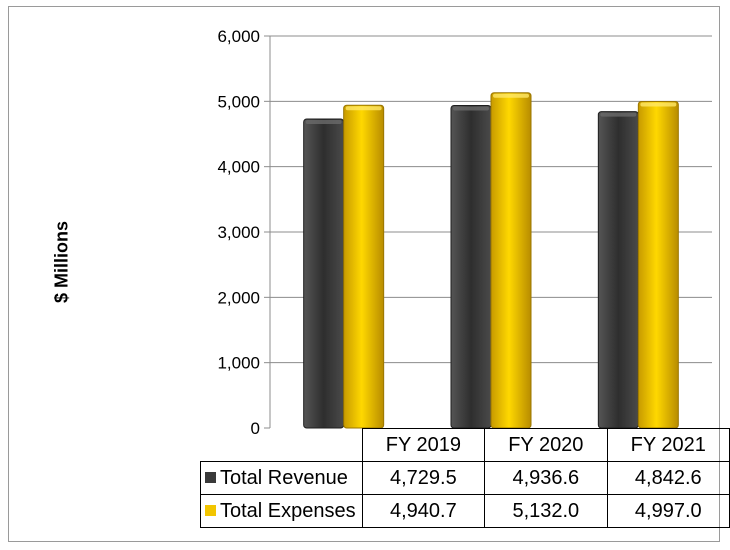 The height and width of the screenshot is (550, 730). Describe the element at coordinates (238, 363) in the screenshot. I see `y-tick-label: 1,000` at that location.